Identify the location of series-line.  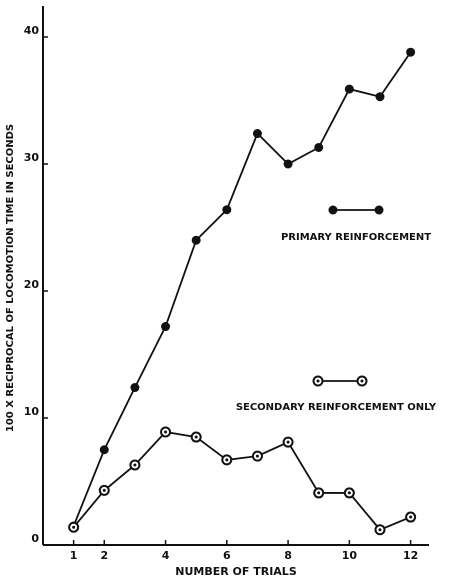
(241, 481).